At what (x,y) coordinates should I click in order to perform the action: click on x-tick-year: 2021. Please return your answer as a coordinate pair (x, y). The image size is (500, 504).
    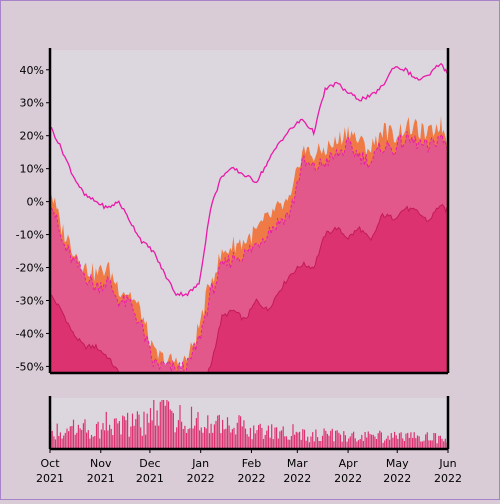
    Looking at the image, I should click on (50, 478).